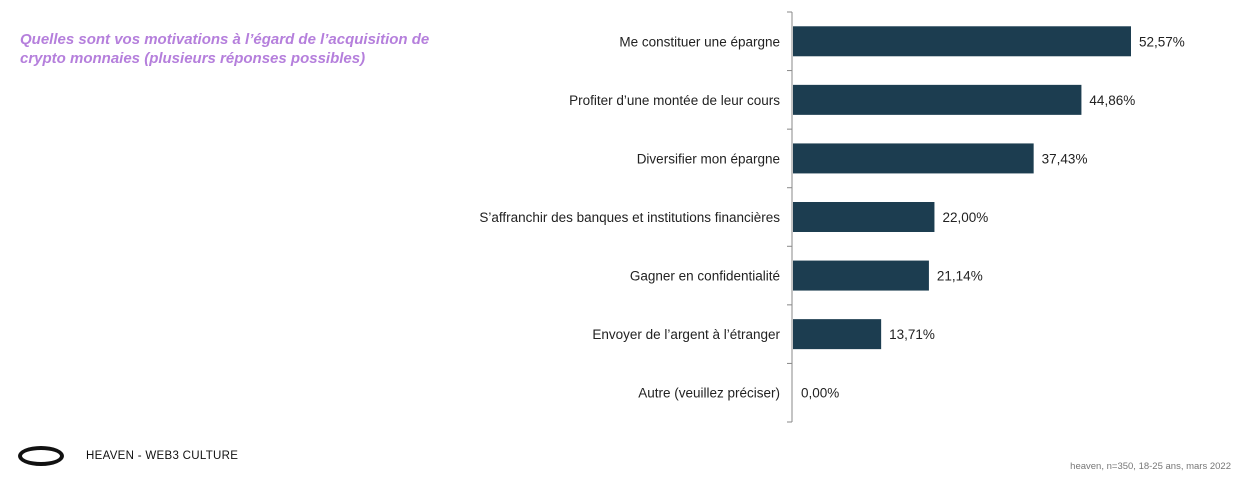 This screenshot has height=480, width=1239. Describe the element at coordinates (1112, 100) in the screenshot. I see `value-label: 44,86%` at that location.